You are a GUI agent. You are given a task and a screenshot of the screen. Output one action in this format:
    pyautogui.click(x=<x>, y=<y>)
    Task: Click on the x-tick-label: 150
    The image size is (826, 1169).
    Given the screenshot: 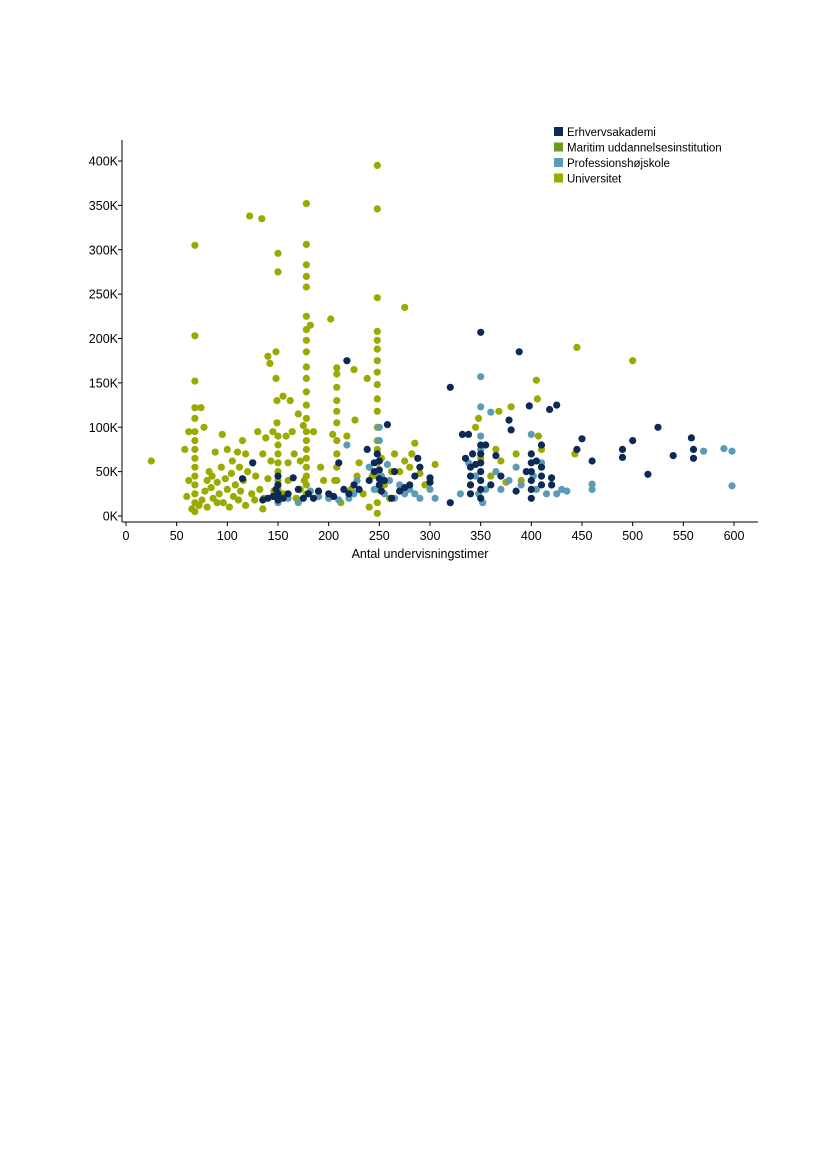 What is the action you would take?
    pyautogui.click(x=278, y=536)
    